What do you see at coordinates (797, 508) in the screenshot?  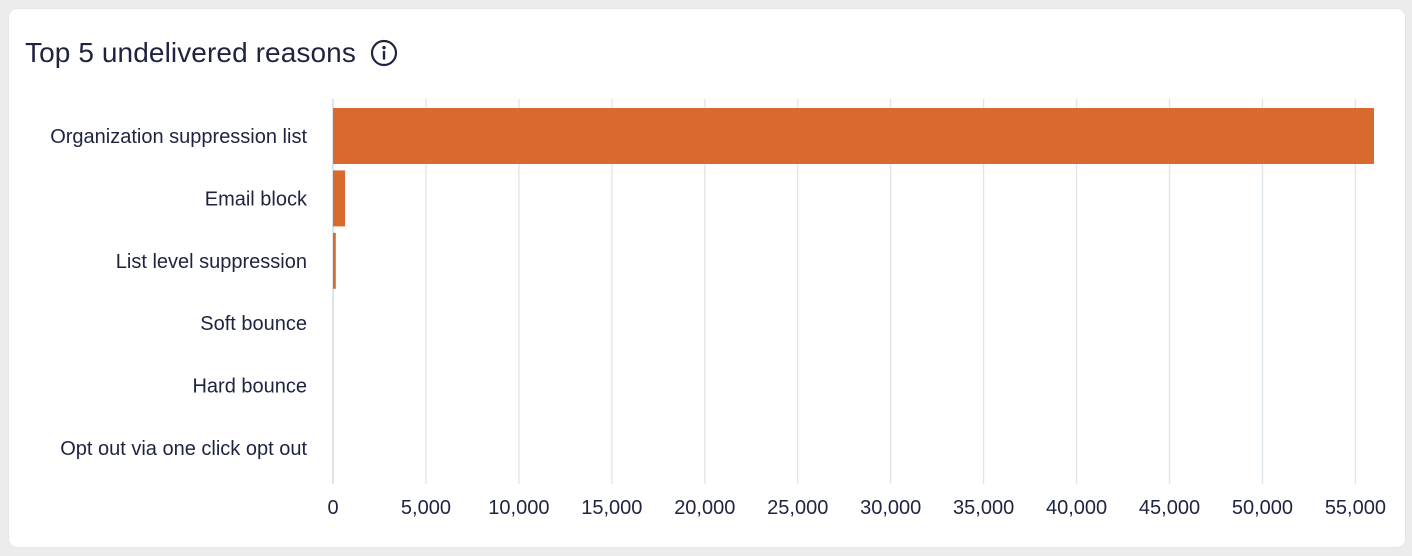 I see `x-tick-label: 25,000` at bounding box center [797, 508].